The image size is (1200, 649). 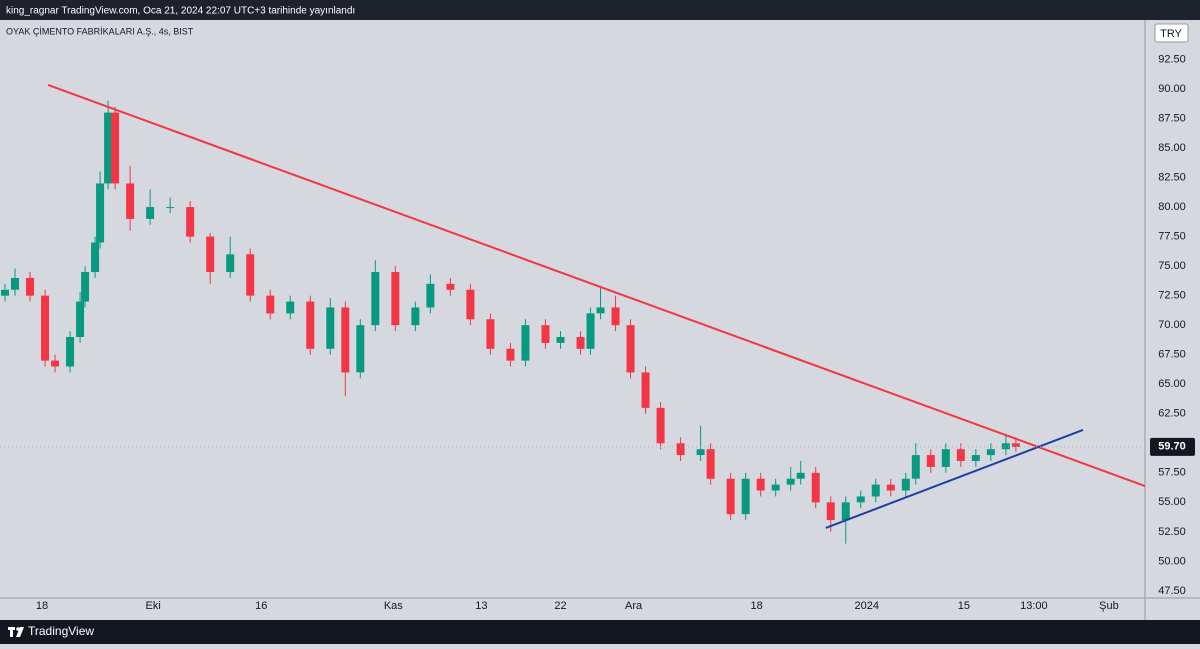 I want to click on y-tick-label: 82.50, so click(x=1172, y=177).